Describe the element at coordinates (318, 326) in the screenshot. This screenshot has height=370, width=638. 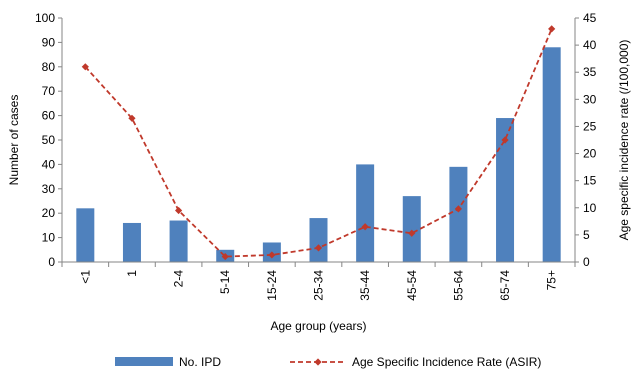
I see `x-axis-title: Age group (years)` at that location.